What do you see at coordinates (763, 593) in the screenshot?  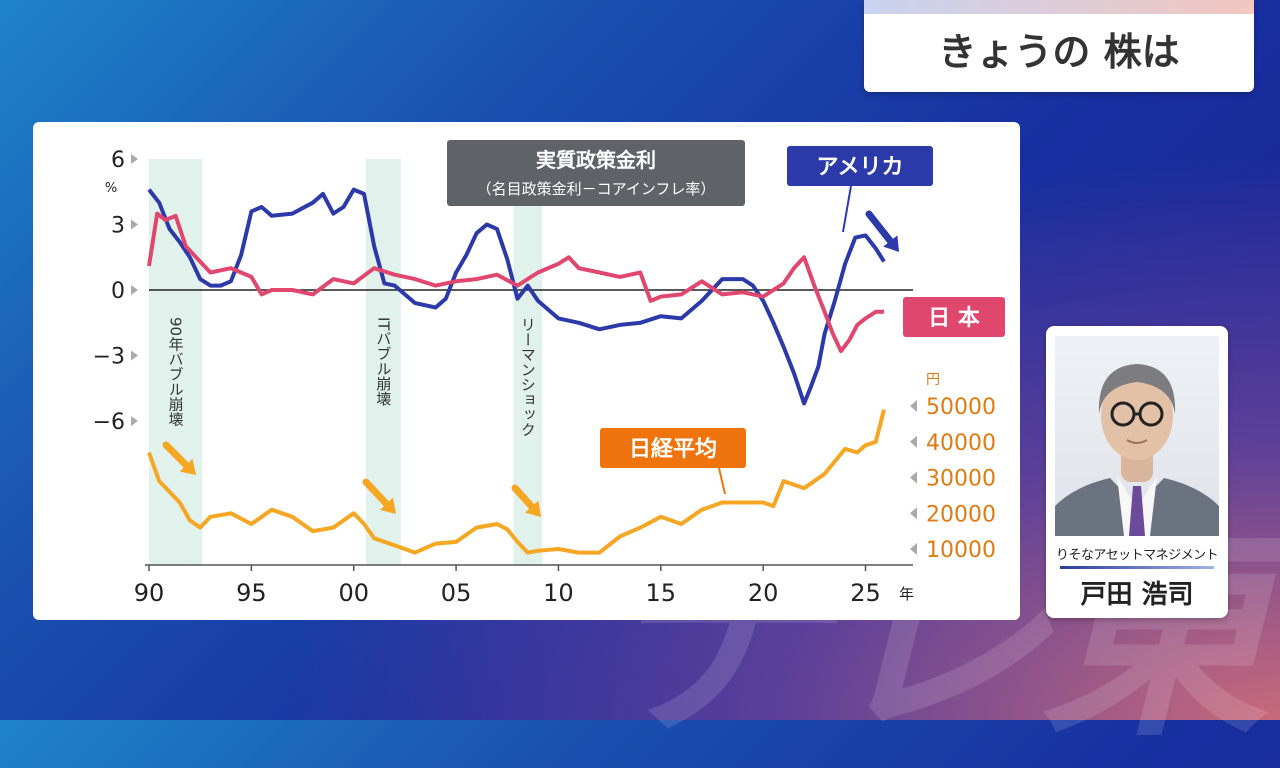 I see `x-axis-tick-label: 20` at bounding box center [763, 593].